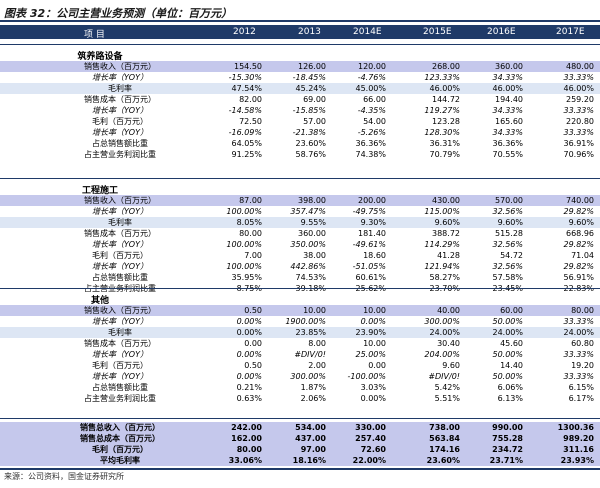  Describe the element at coordinates (300, 418) in the screenshot. I see `summary-top-rule` at that location.